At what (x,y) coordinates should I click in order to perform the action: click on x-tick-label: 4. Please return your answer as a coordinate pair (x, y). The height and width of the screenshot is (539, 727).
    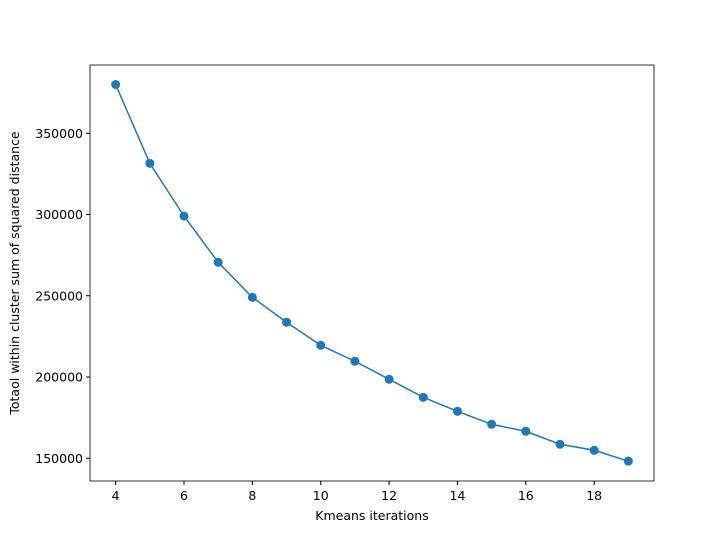
    Looking at the image, I should click on (116, 495).